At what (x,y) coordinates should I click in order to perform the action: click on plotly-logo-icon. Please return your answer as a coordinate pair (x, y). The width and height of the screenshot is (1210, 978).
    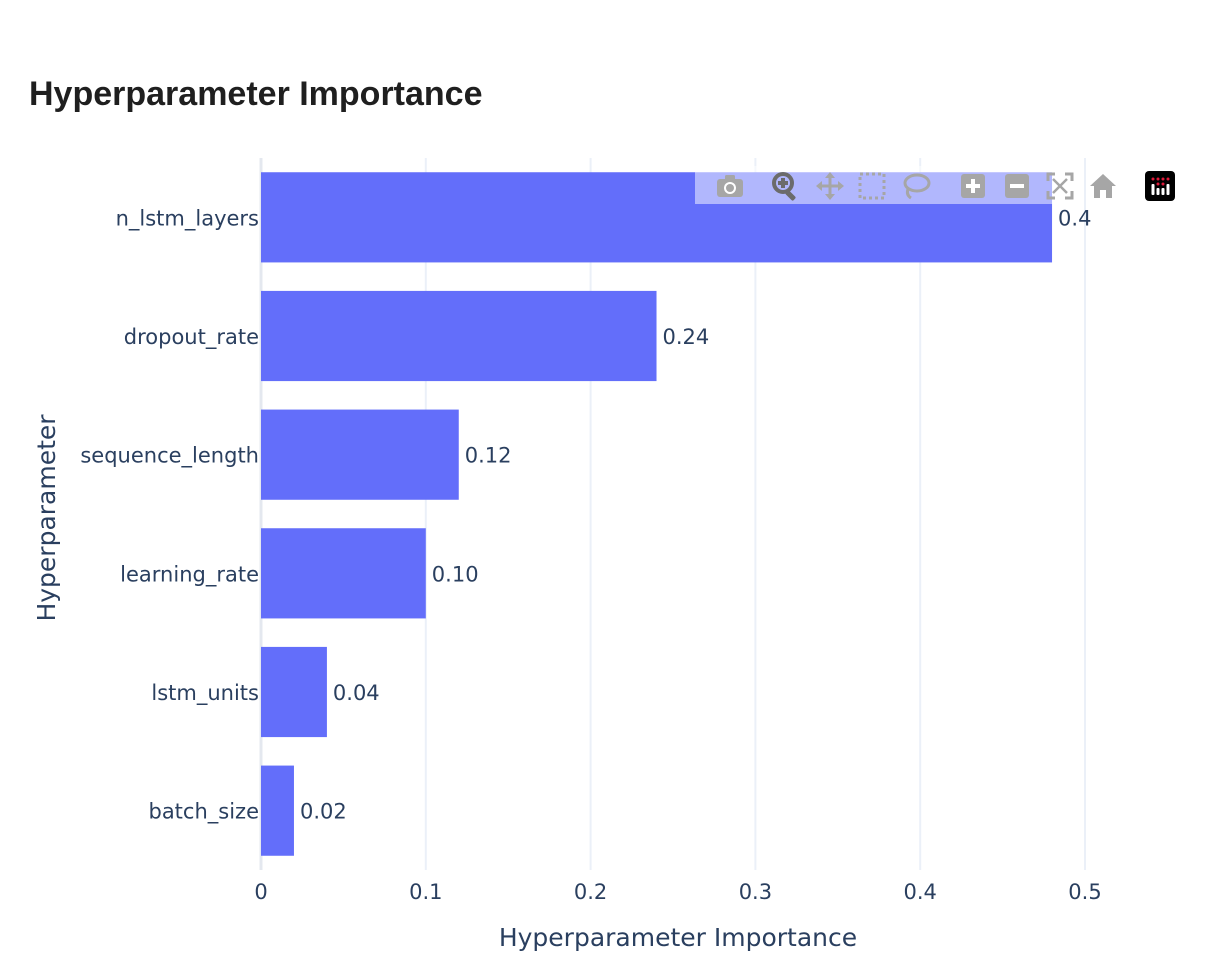
    Looking at the image, I should click on (1160, 186).